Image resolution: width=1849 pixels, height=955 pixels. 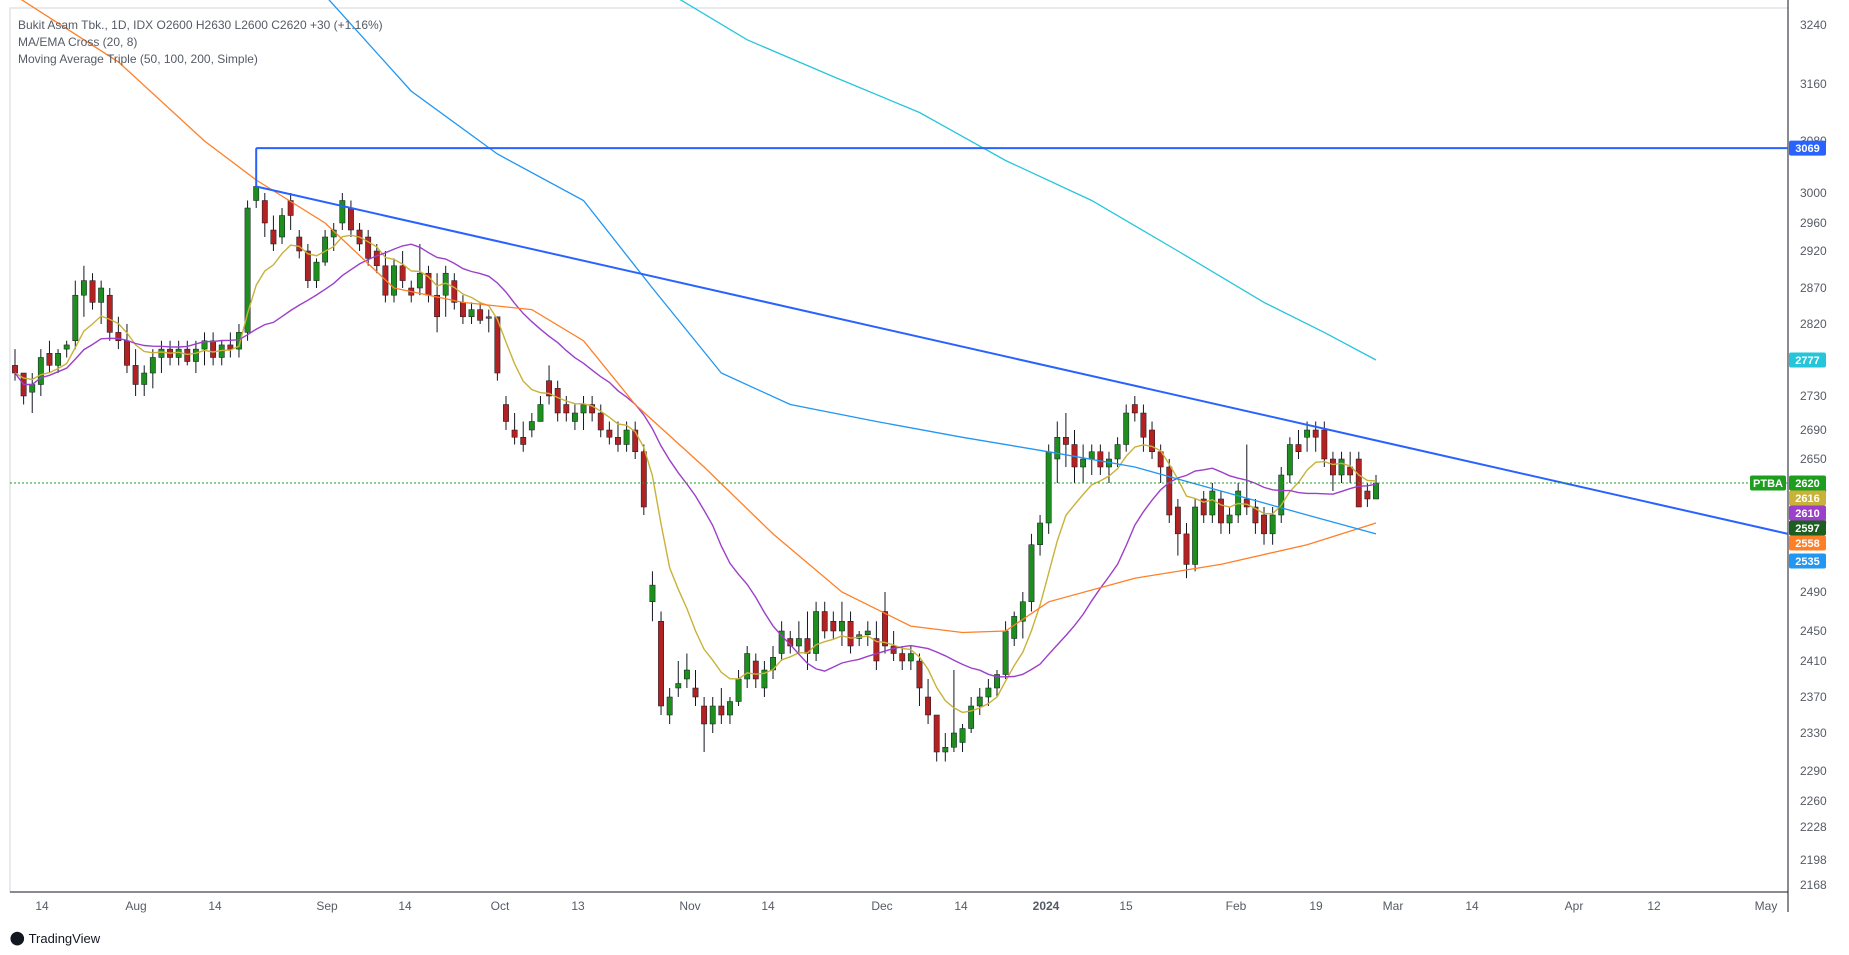 What do you see at coordinates (1813, 324) in the screenshot?
I see `y-tick-label: 2820` at bounding box center [1813, 324].